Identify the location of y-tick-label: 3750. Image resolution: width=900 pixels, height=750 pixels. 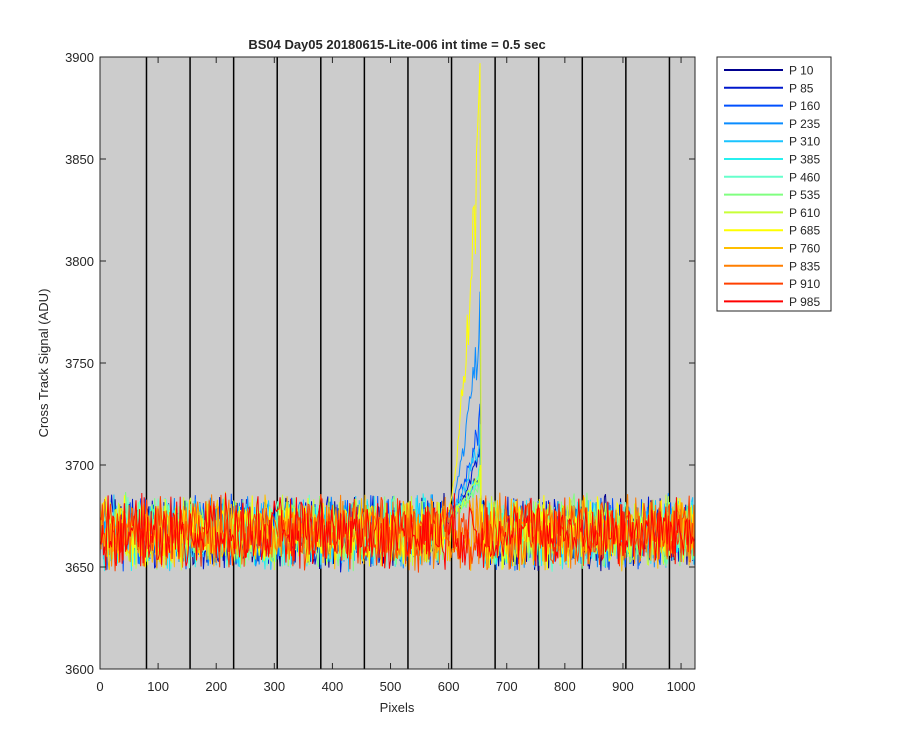
(79, 363).